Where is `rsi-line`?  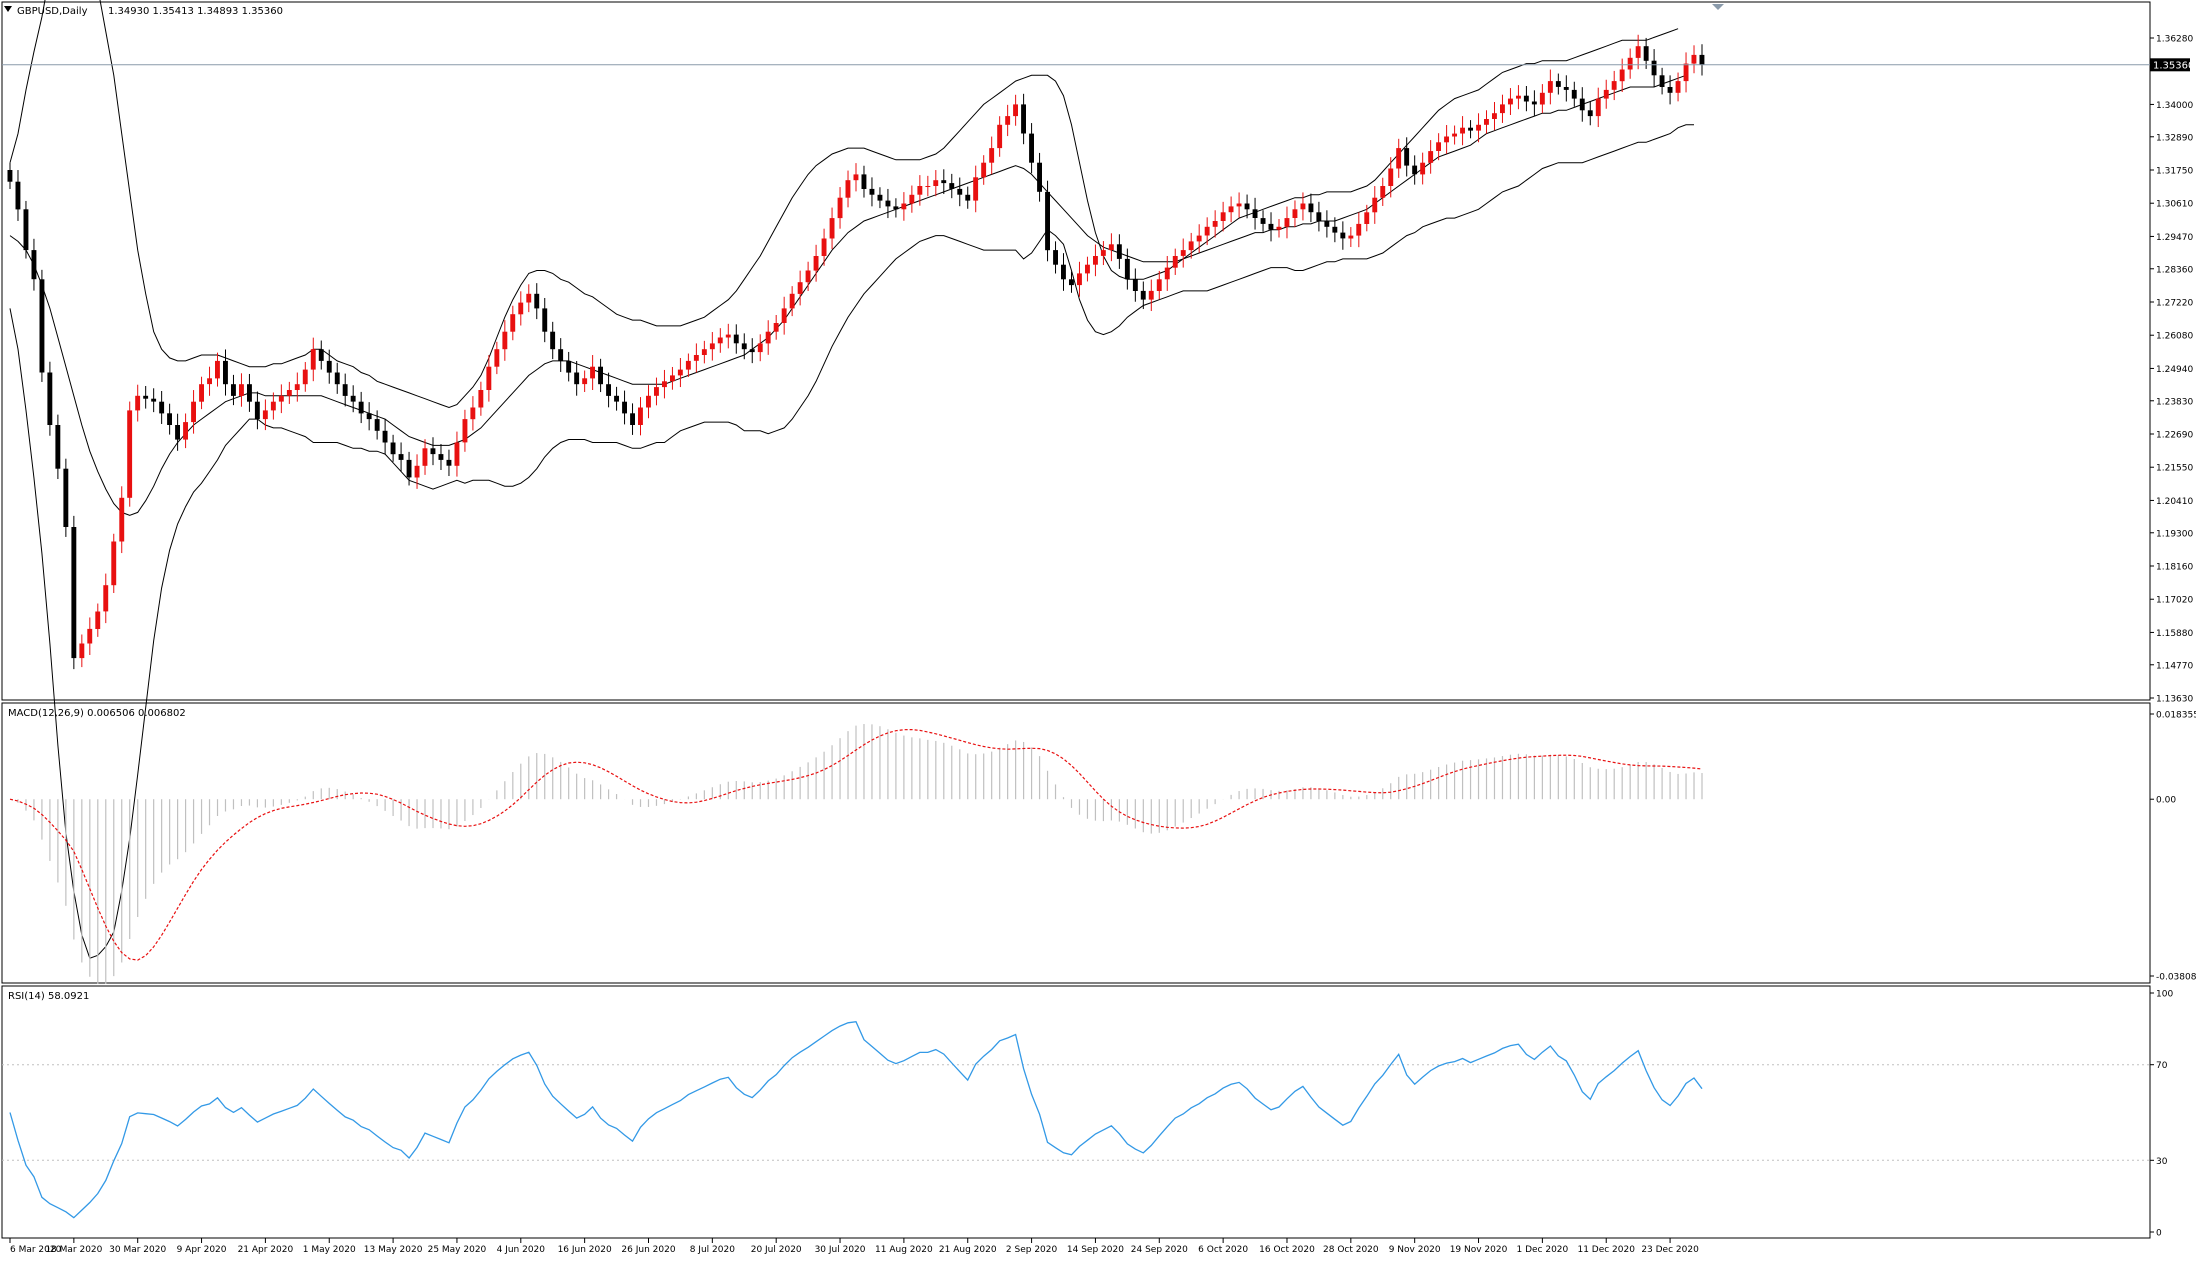 rsi-line is located at coordinates (856, 1119).